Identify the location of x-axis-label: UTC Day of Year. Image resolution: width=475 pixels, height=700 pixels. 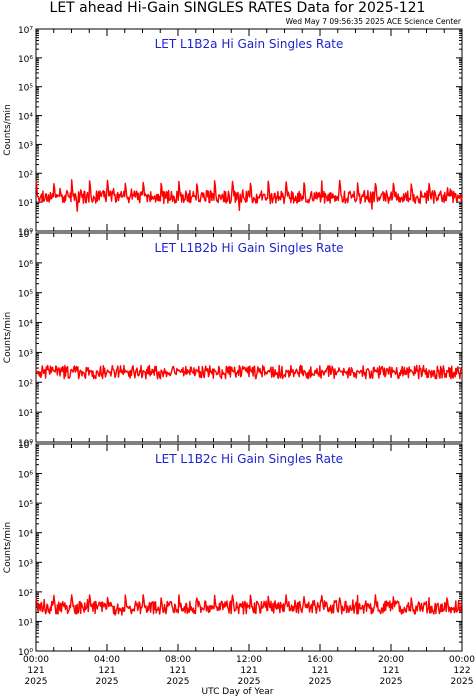
(237, 692).